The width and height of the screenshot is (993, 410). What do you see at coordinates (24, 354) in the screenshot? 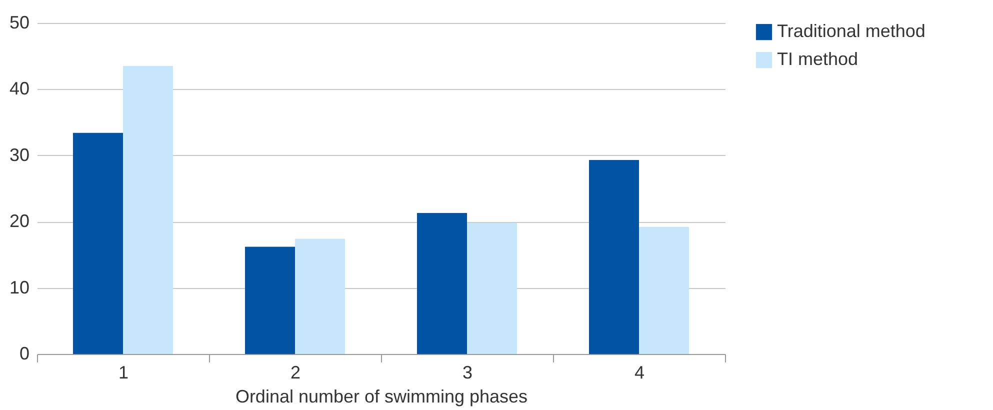
I see `y-tick-label: 0` at bounding box center [24, 354].